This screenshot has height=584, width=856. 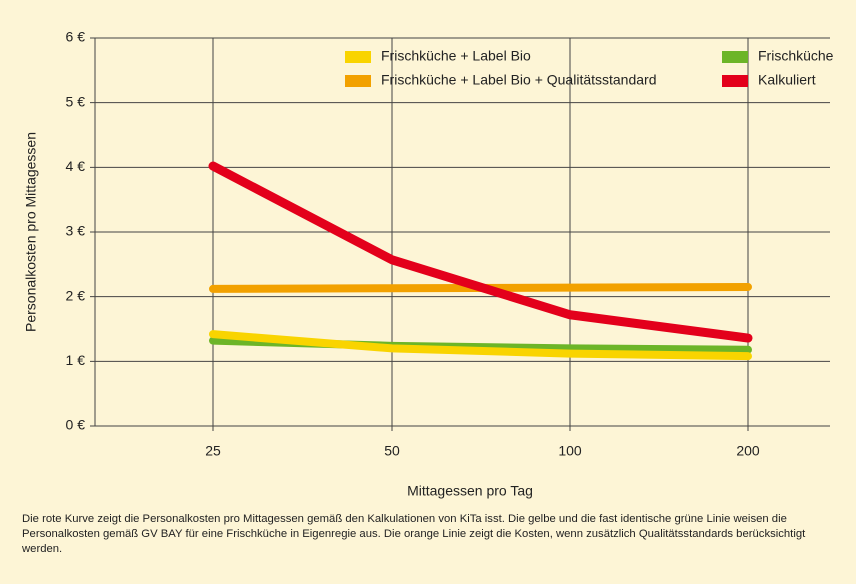 What do you see at coordinates (480, 345) in the screenshot?
I see `series-line` at bounding box center [480, 345].